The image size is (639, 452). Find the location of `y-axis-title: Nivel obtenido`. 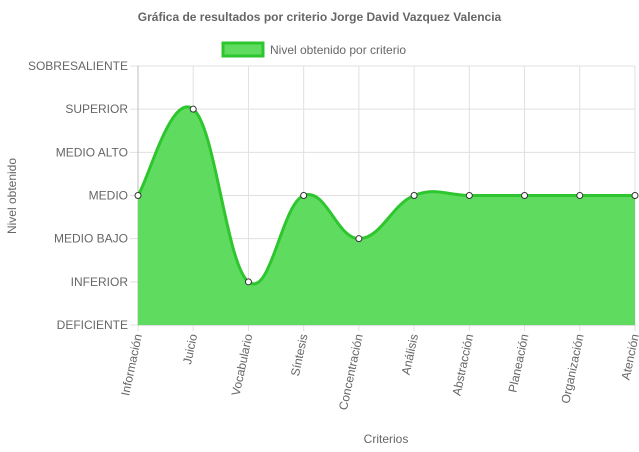

y-axis-title: Nivel obtenido is located at coordinates (12, 196).